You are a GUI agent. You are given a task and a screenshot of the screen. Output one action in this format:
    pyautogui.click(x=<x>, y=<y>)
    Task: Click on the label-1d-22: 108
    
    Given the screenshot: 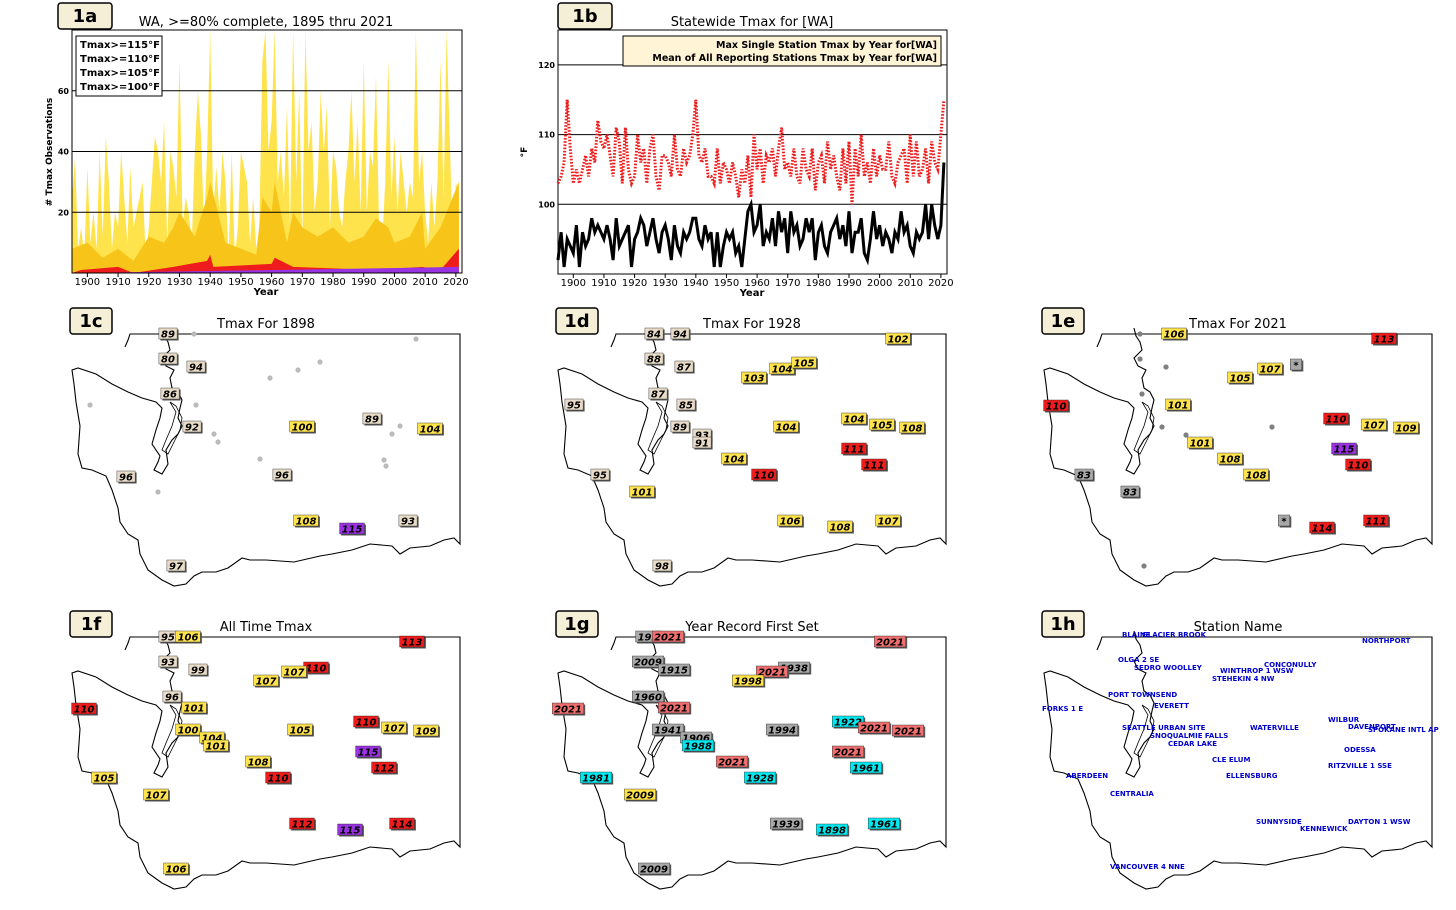 What is the action you would take?
    pyautogui.click(x=912, y=429)
    